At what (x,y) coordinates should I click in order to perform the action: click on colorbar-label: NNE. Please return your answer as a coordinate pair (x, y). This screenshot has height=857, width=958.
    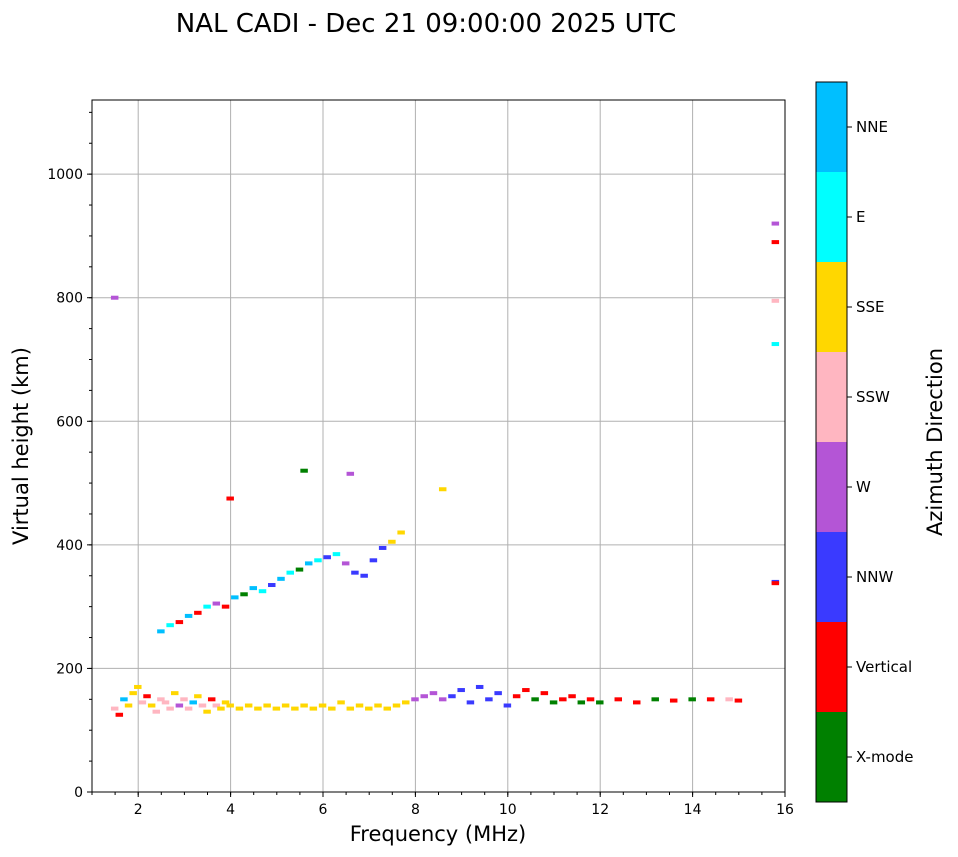
    Looking at the image, I should click on (872, 127).